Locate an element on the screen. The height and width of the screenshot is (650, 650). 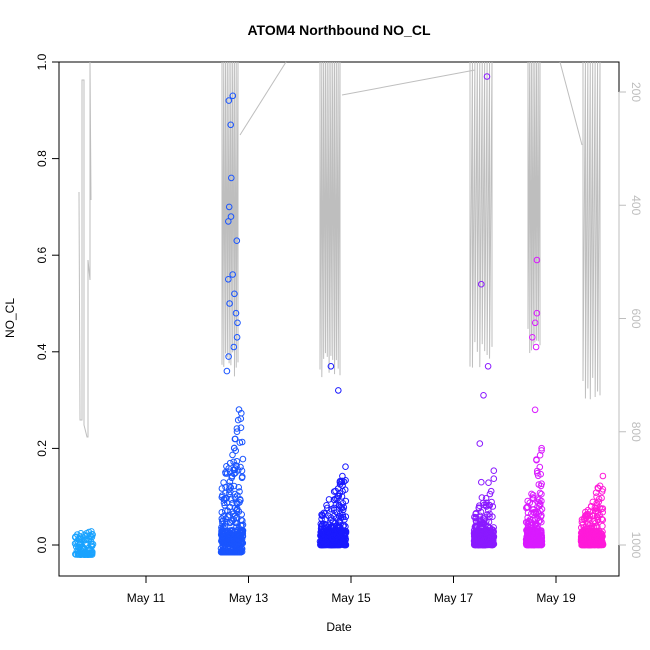
x-tick-label: May 19 is located at coordinates (556, 598).